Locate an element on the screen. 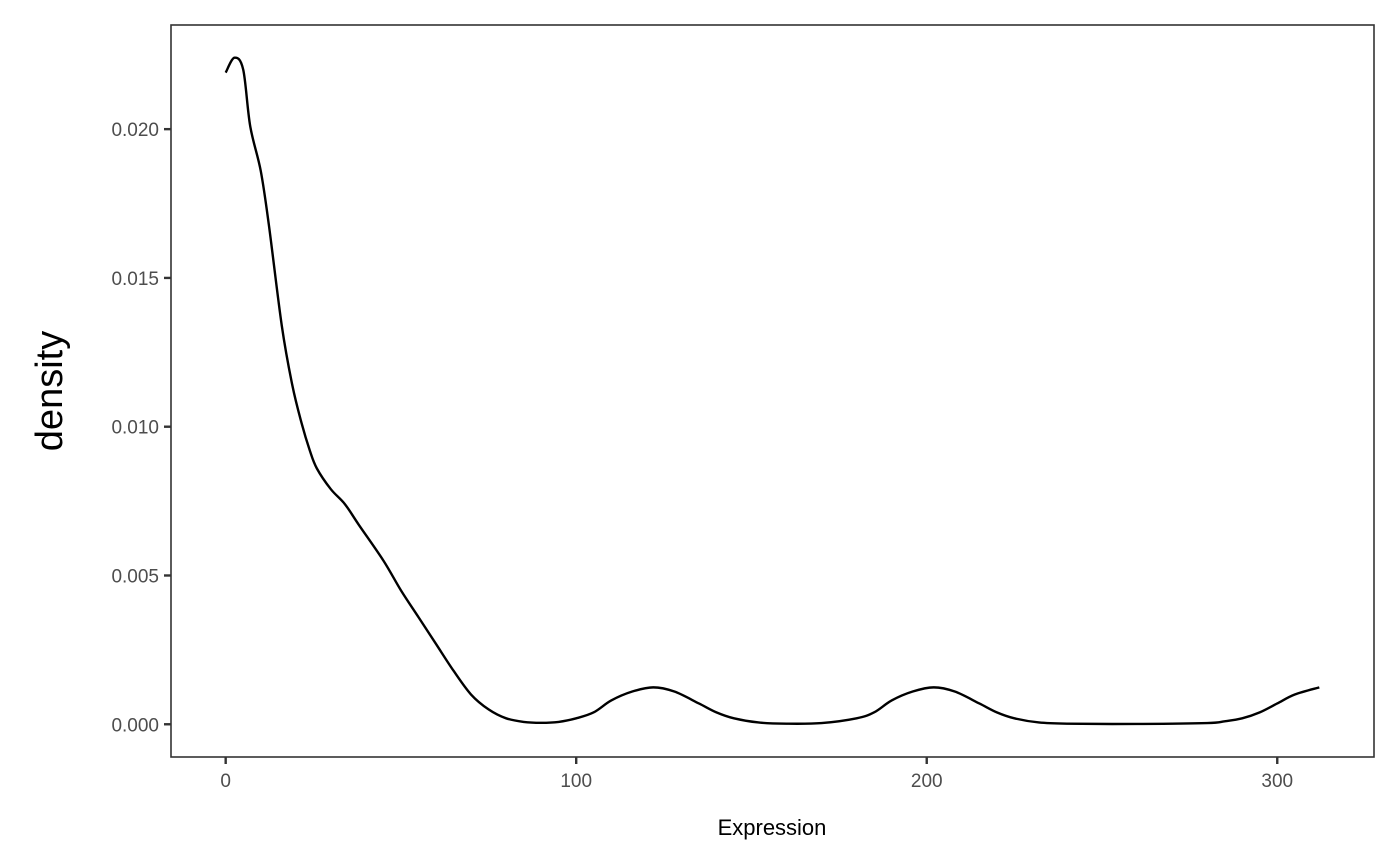 This screenshot has height=866, width=1400. y-axis-title: density is located at coordinates (50, 391).